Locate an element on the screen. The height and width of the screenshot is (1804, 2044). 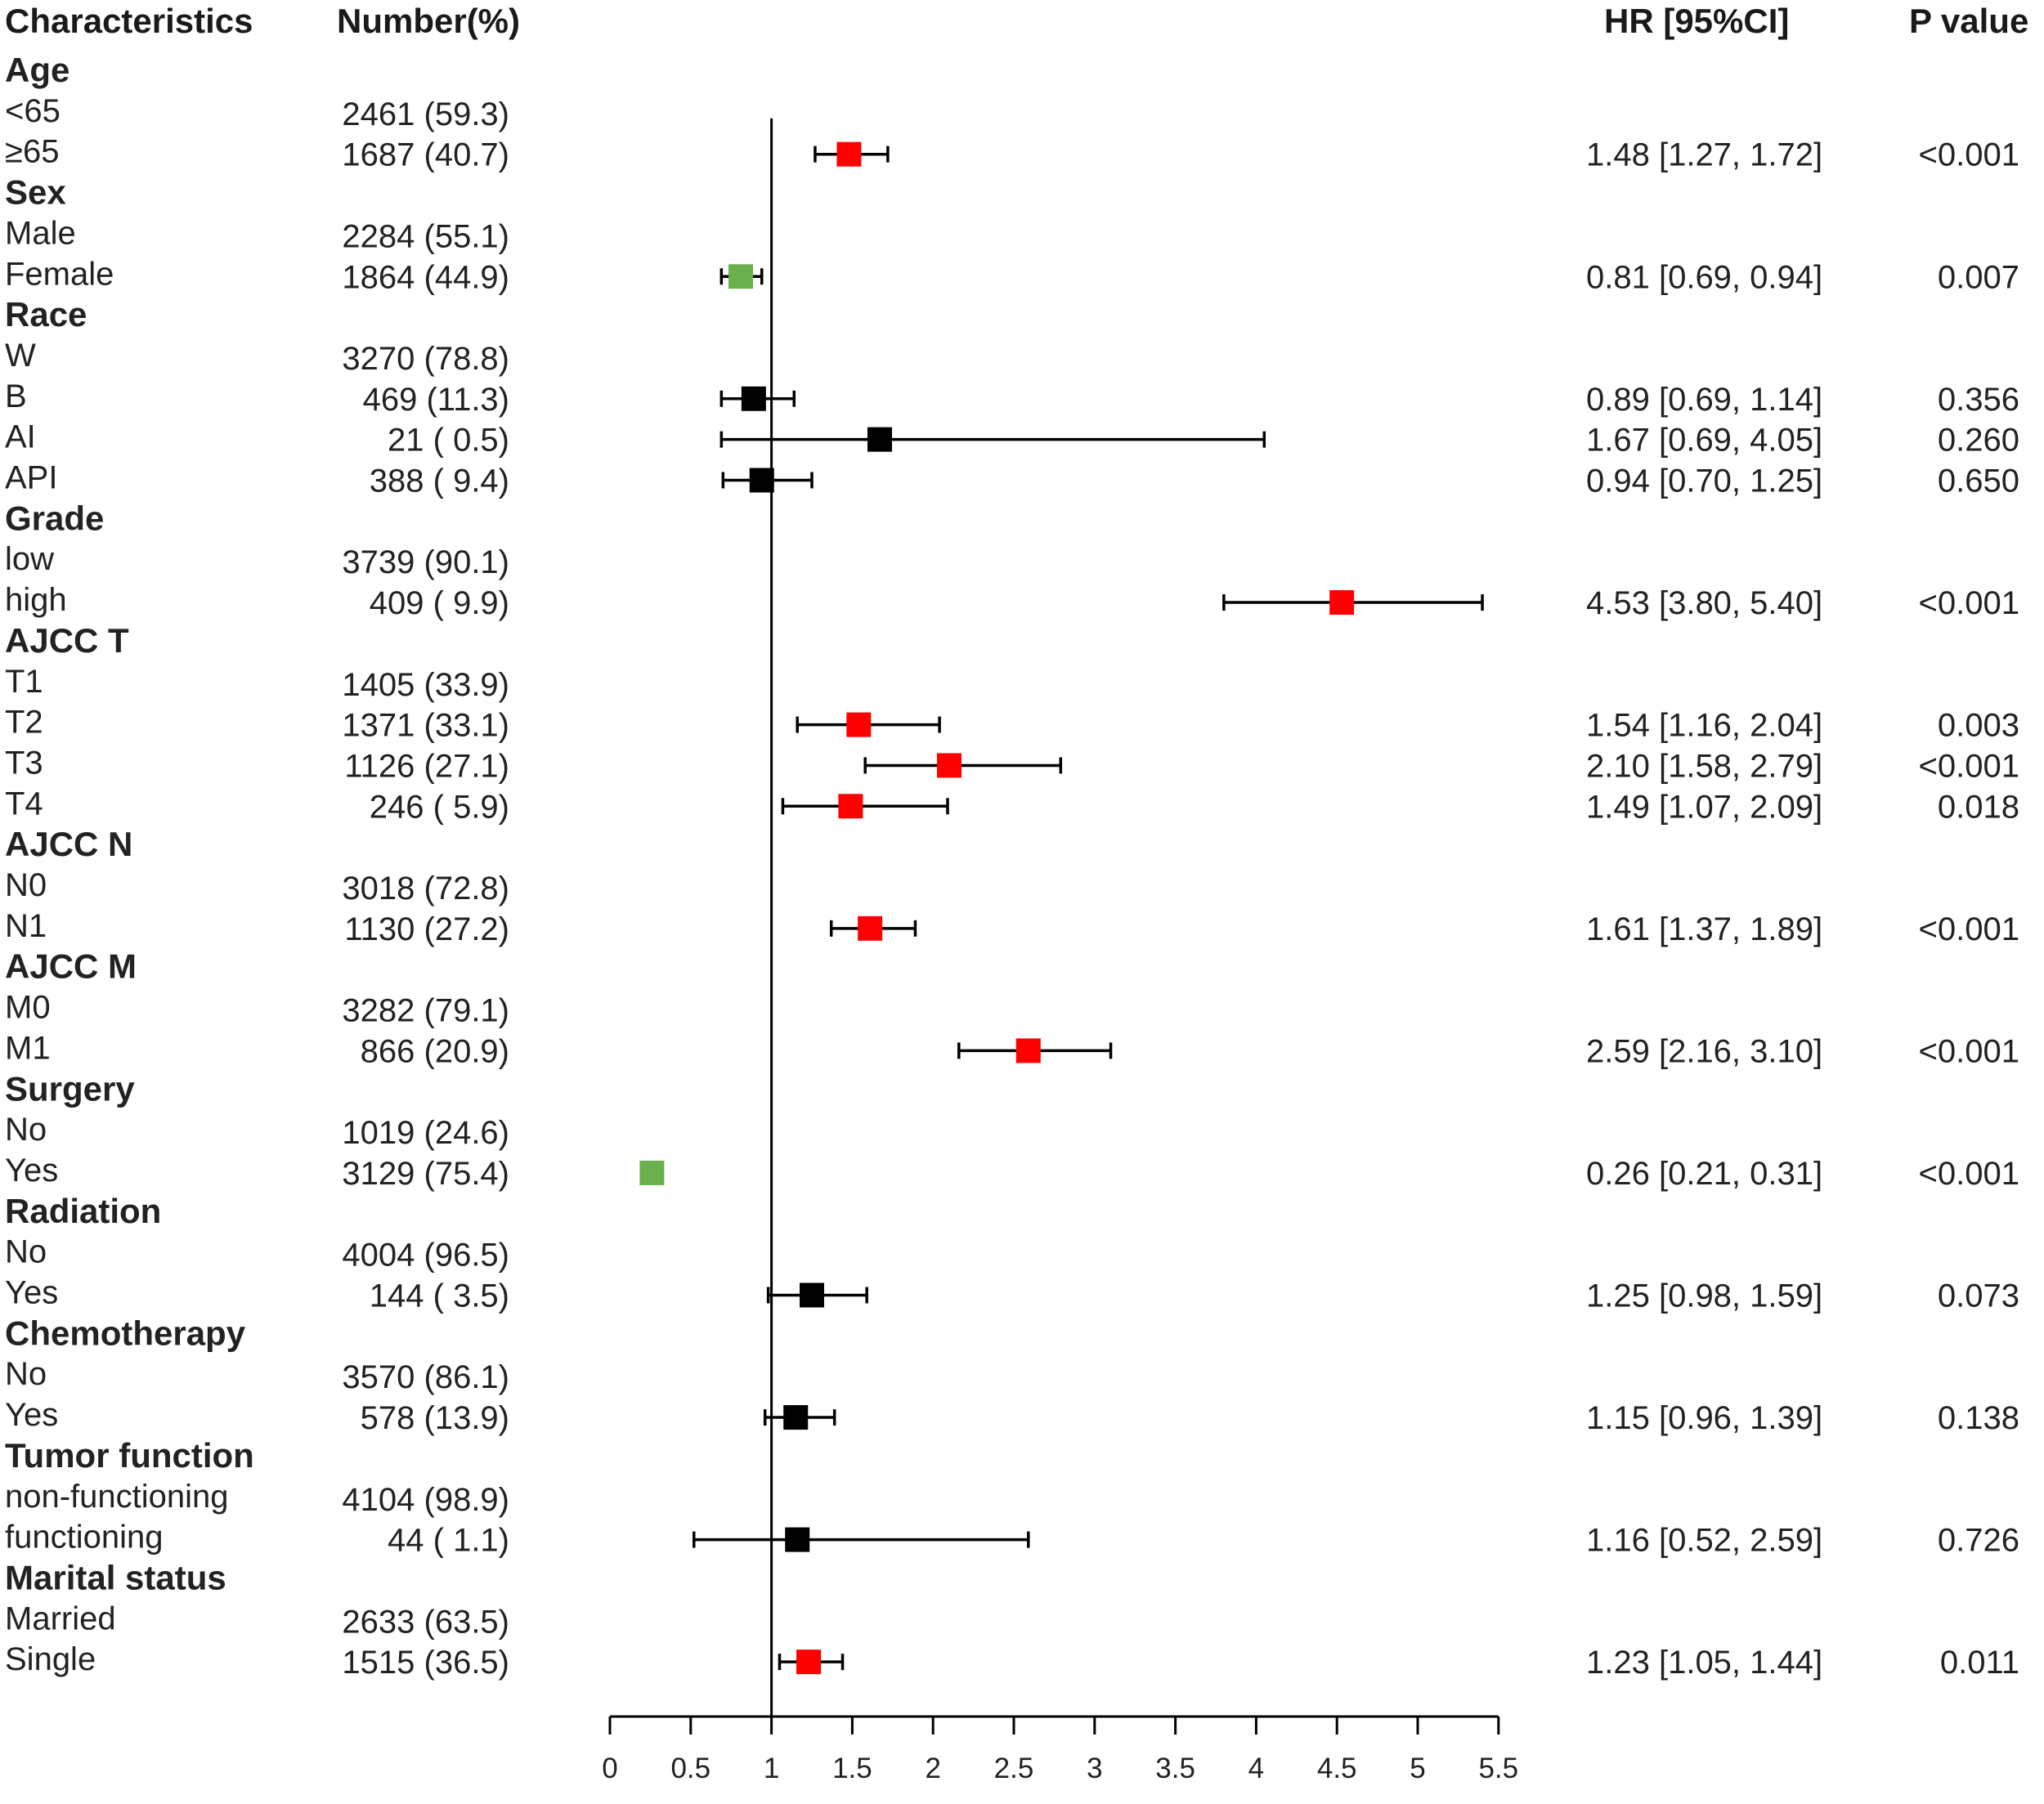
x-tick-label: 5.5 is located at coordinates (1498, 1769).